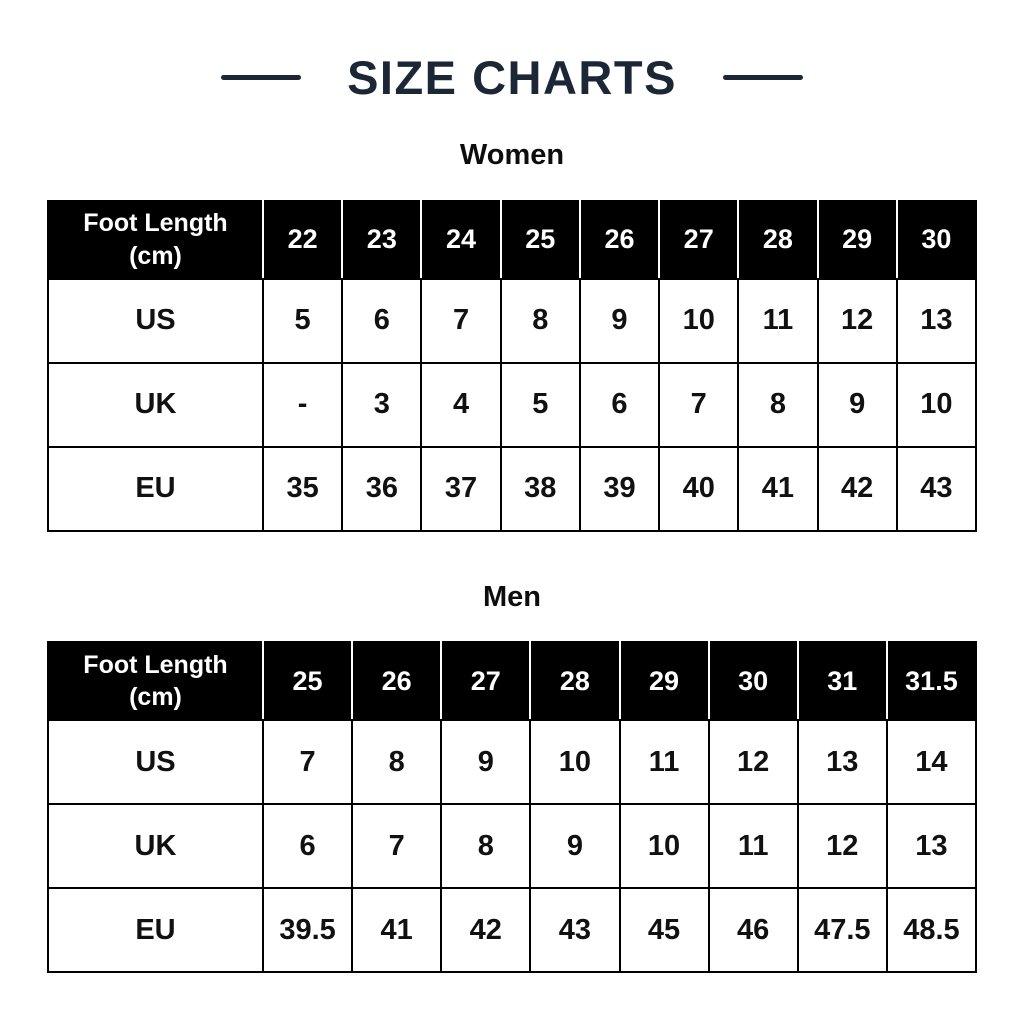 This screenshot has height=1024, width=1024. I want to click on table-row: EU 39.5 41 42 43 45 46 47.5 48.5, so click(512, 930).